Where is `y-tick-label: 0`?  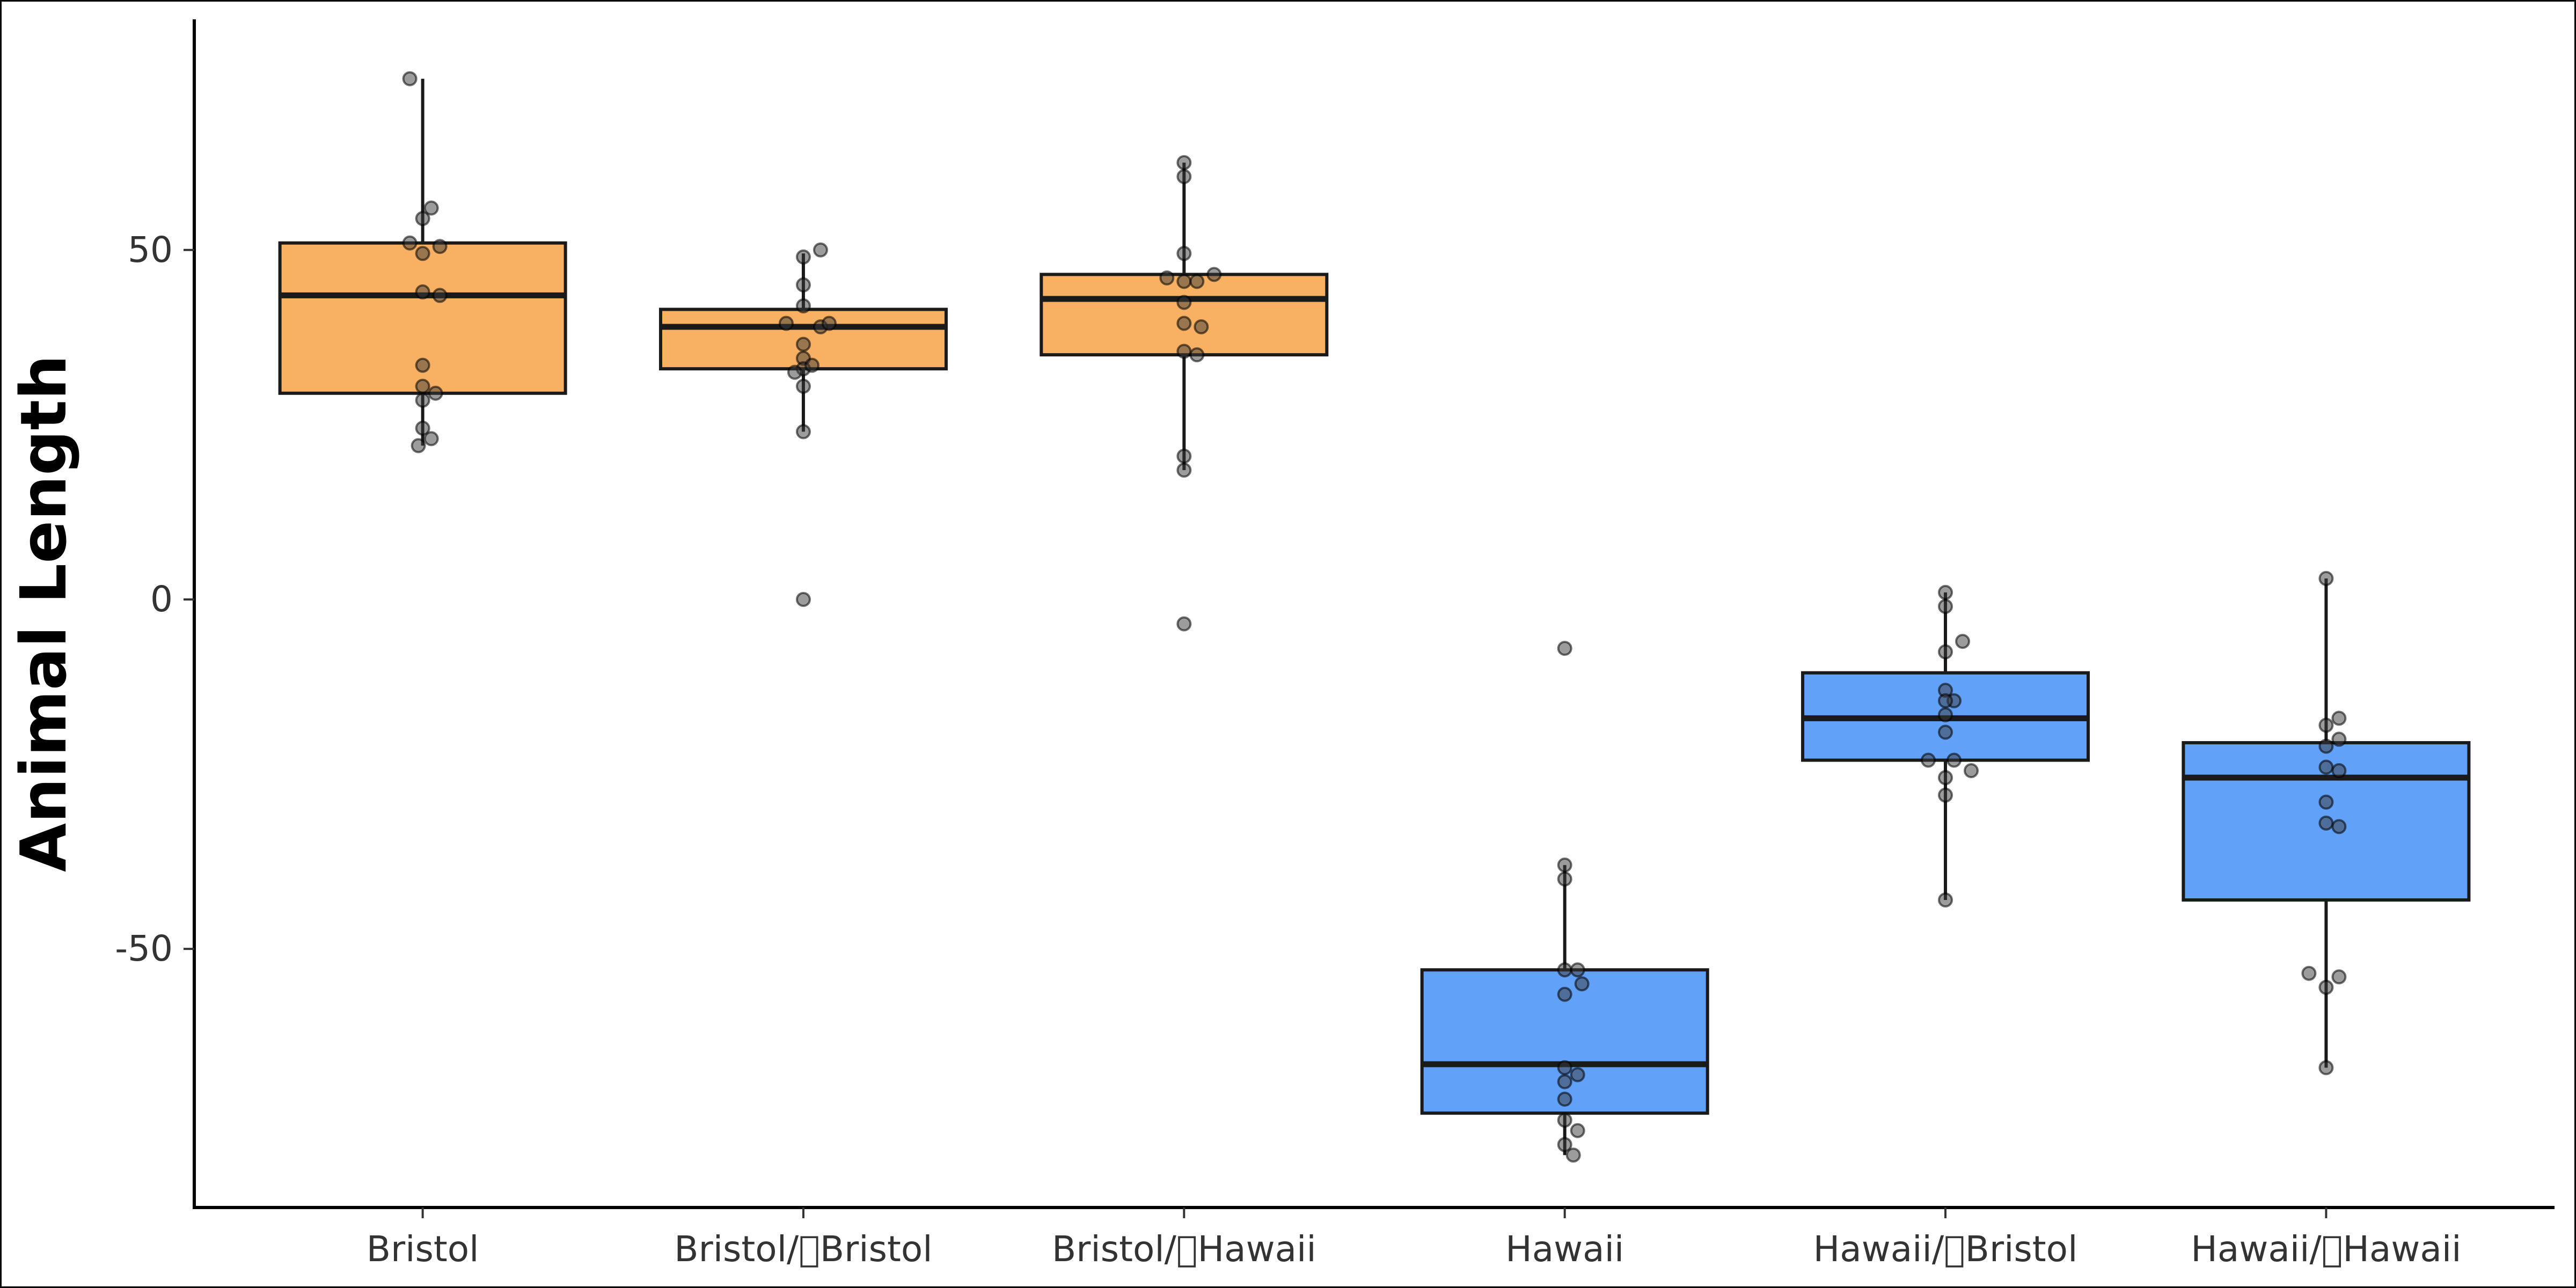 y-tick-label: 0 is located at coordinates (161, 599).